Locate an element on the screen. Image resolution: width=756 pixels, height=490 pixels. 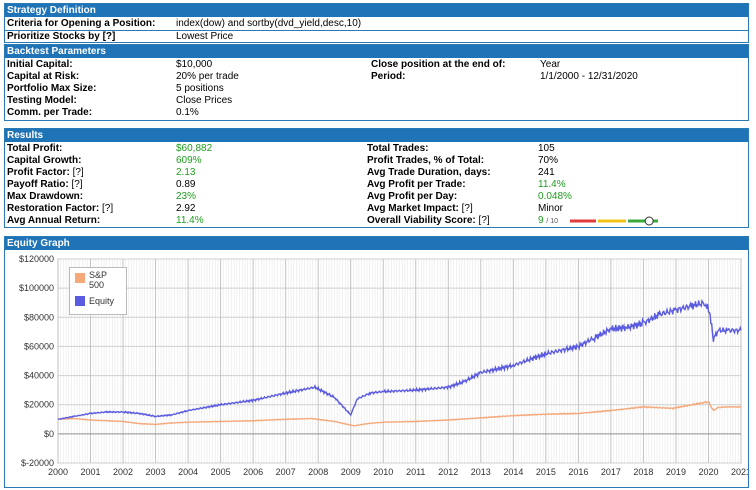
prioritize-row: Prioritize Stocks by [?] is located at coordinates (61, 37).